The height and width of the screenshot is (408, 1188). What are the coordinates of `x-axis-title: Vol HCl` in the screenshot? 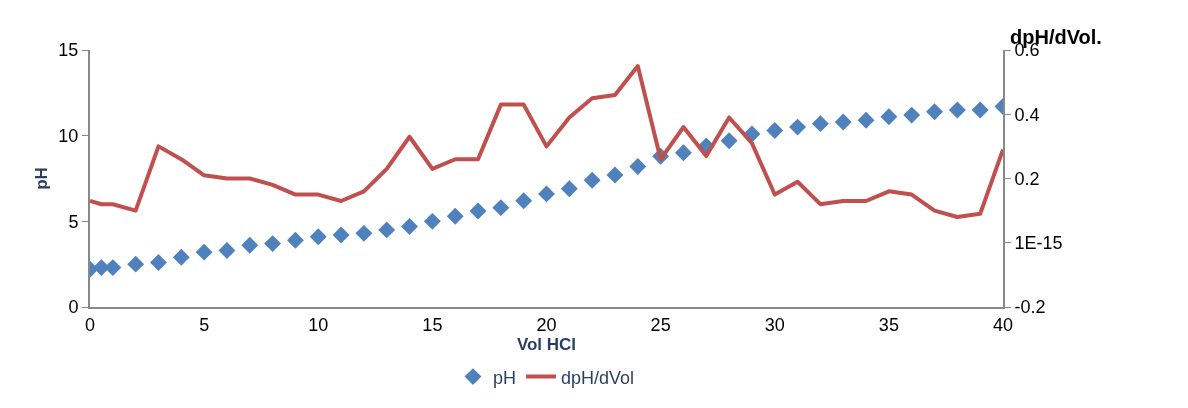 It's located at (546, 344).